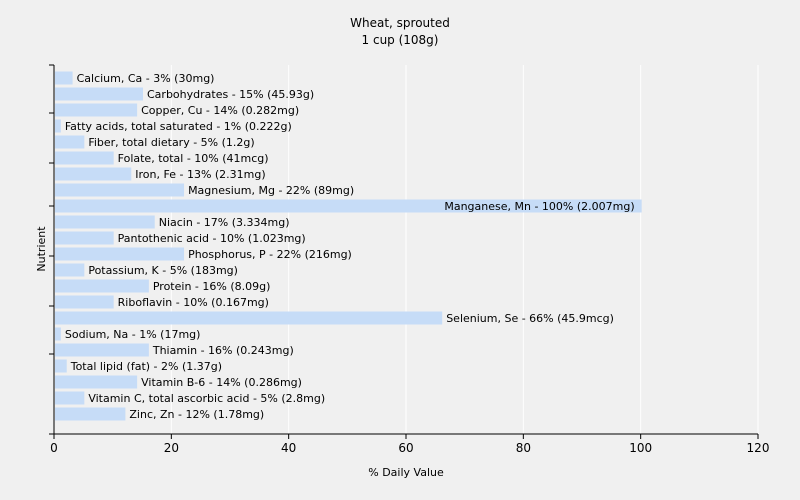  I want to click on bar-pantothenic-acid, so click(84, 238).